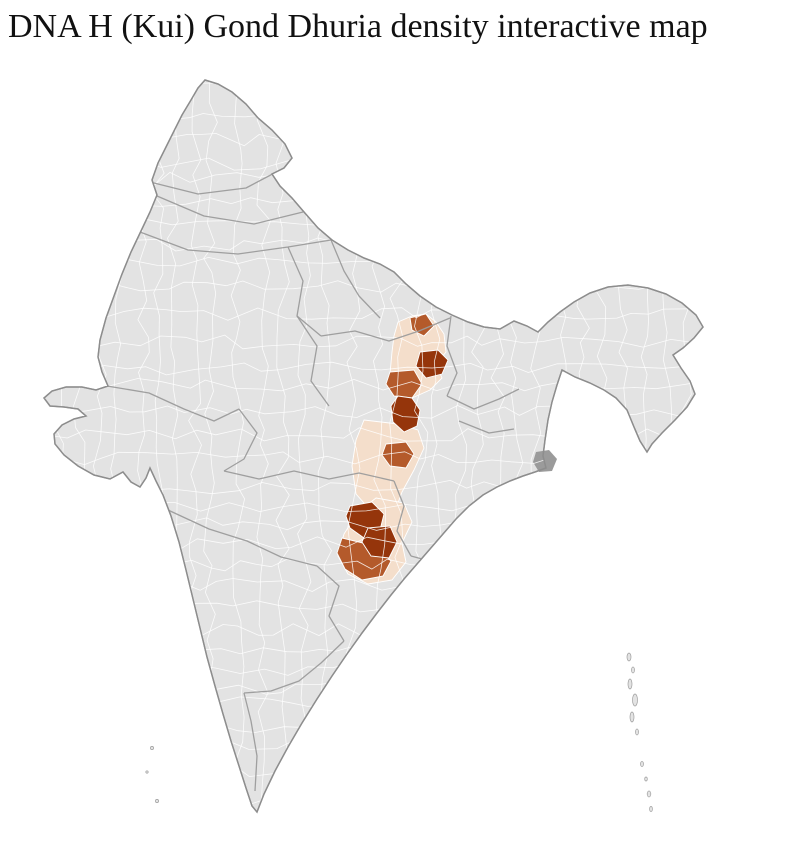 This screenshot has width=806, height=854. What do you see at coordinates (392, 449) in the screenshot?
I see `density-regions-layer` at bounding box center [392, 449].